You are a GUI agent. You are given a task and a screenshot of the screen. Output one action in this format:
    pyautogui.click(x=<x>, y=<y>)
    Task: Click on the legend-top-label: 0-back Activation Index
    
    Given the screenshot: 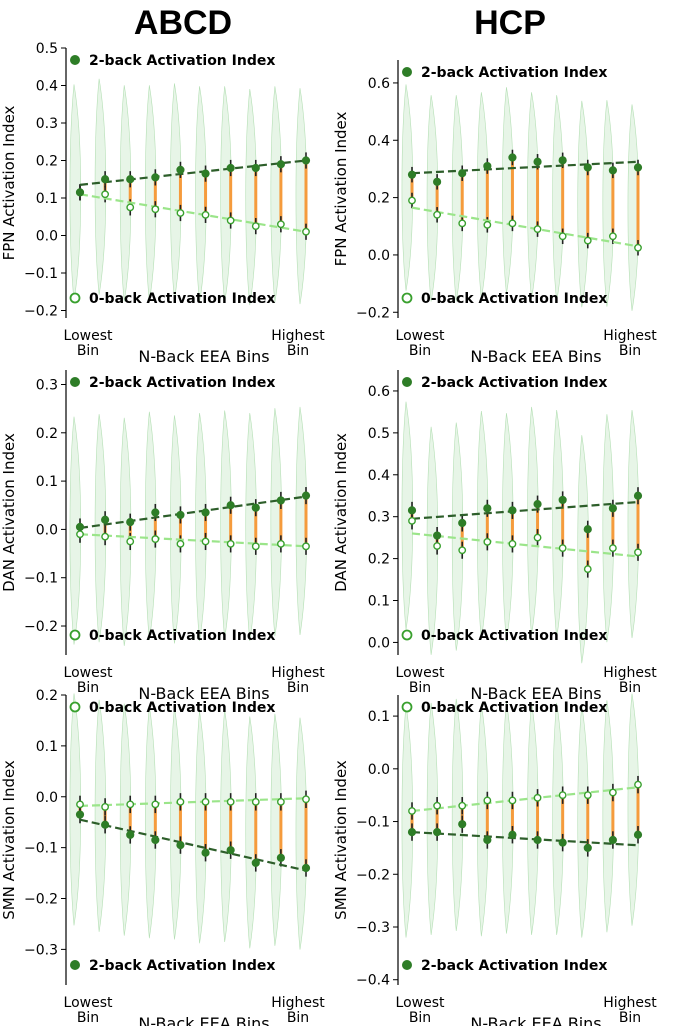 What is the action you would take?
    pyautogui.click(x=514, y=708)
    